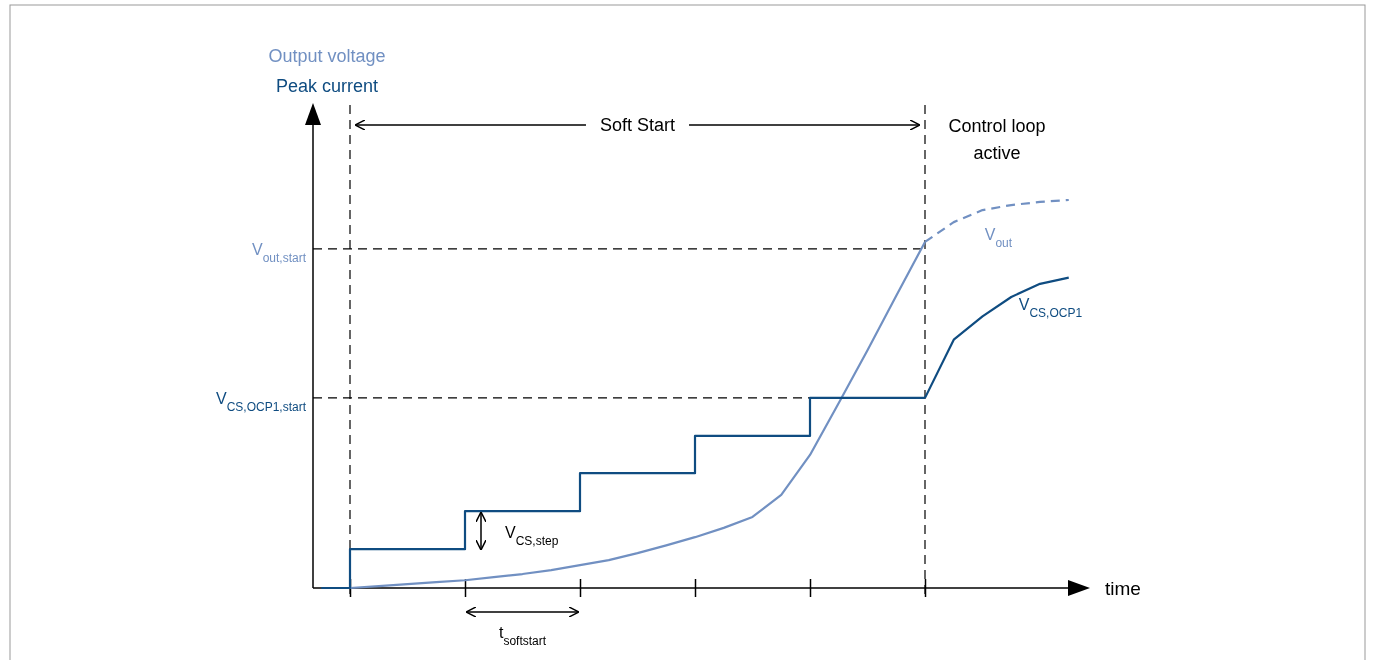 The image size is (1373, 660). Describe the element at coordinates (637, 125) in the screenshot. I see `text: Soft Start` at that location.